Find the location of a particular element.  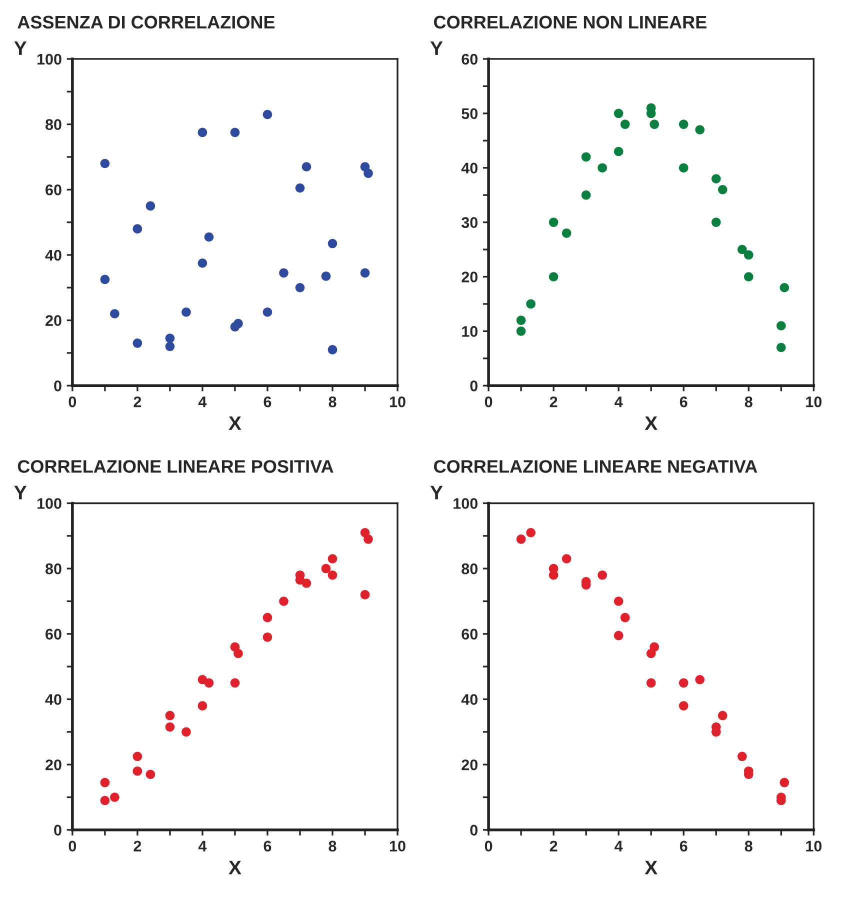

y-tick-label: 50 is located at coordinates (470, 114).